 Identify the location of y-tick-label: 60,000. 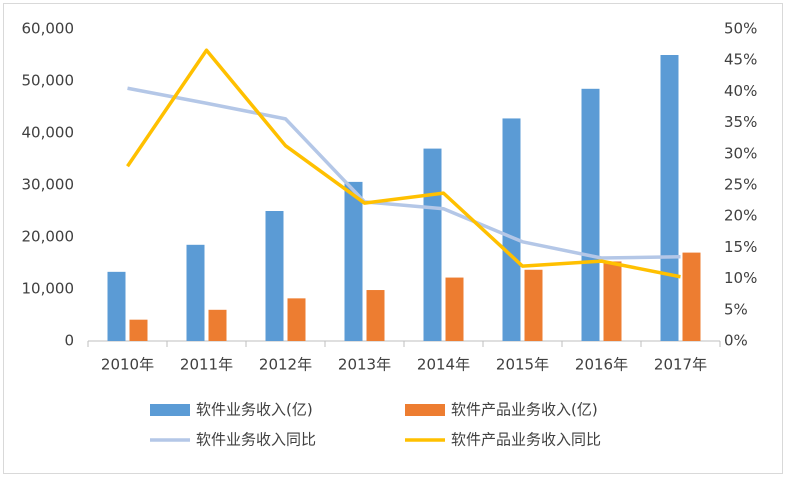
(48, 29).